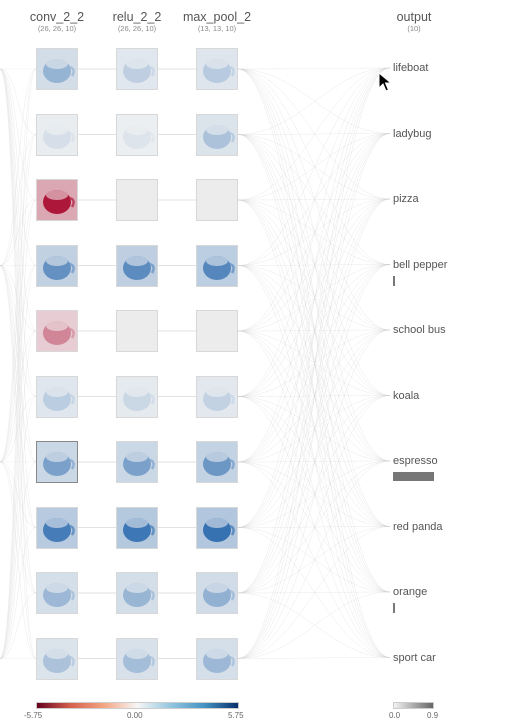 This screenshot has height=720, width=512. Describe the element at coordinates (137, 28) in the screenshot. I see `column-shape-relu: (26, 26, 10)` at that location.